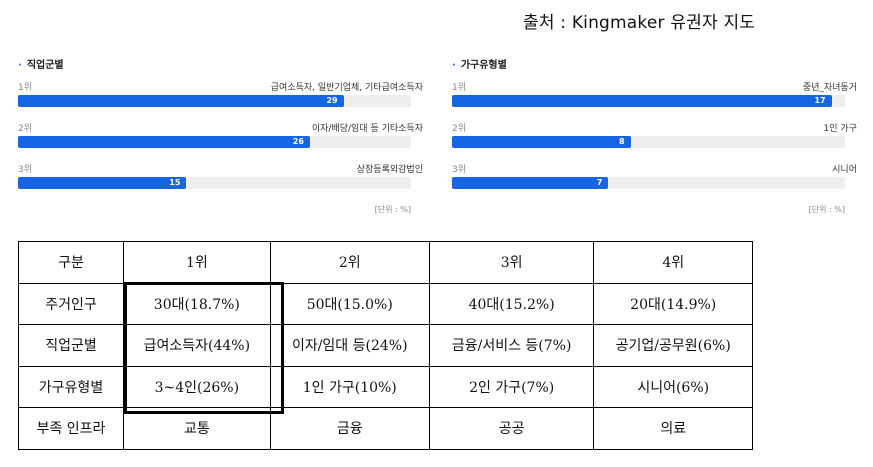  Describe the element at coordinates (541, 142) in the screenshot. I see `bar: 8` at that location.